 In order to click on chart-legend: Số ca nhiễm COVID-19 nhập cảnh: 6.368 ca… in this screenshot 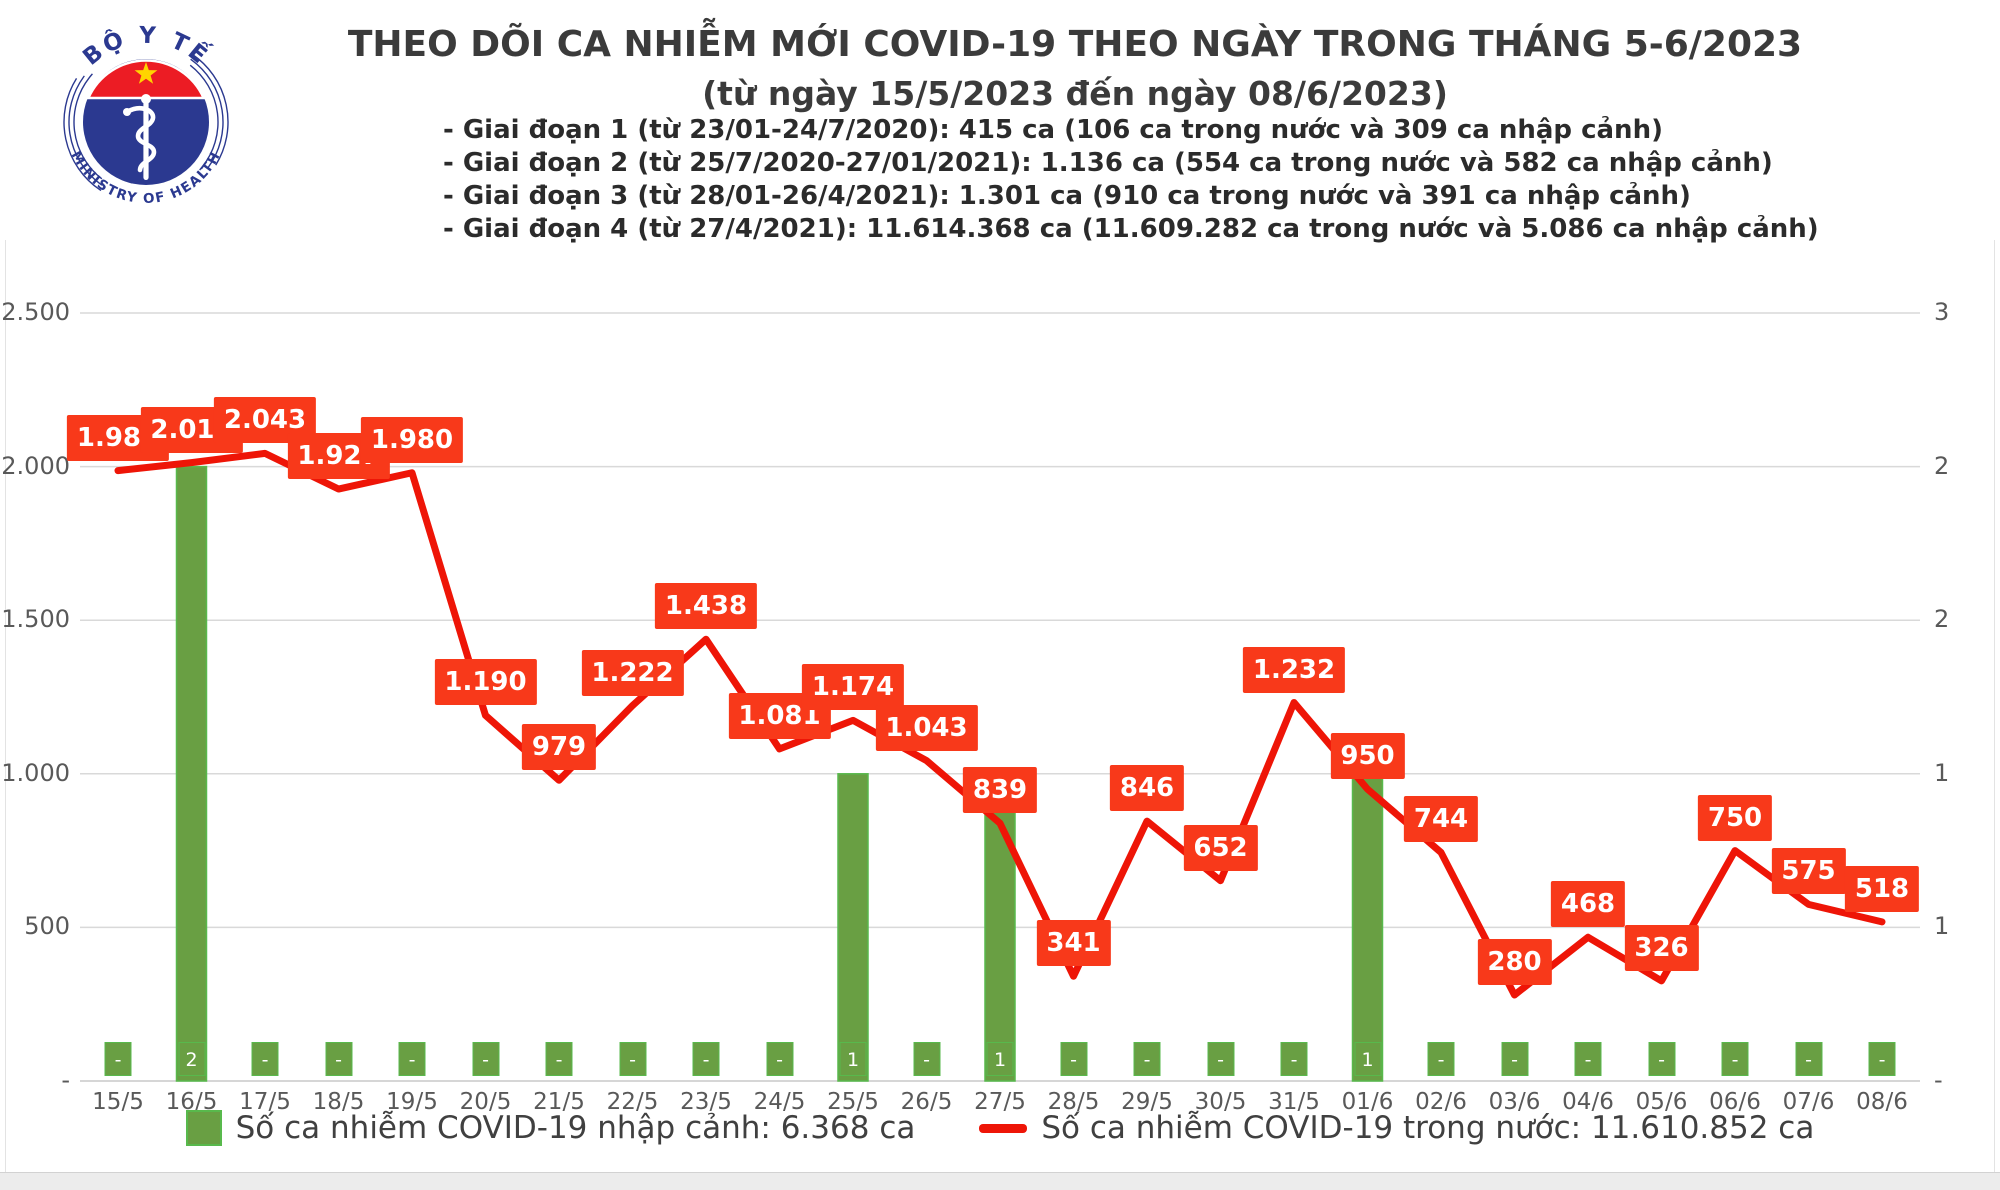, I will do `click(1000, 1128)`.